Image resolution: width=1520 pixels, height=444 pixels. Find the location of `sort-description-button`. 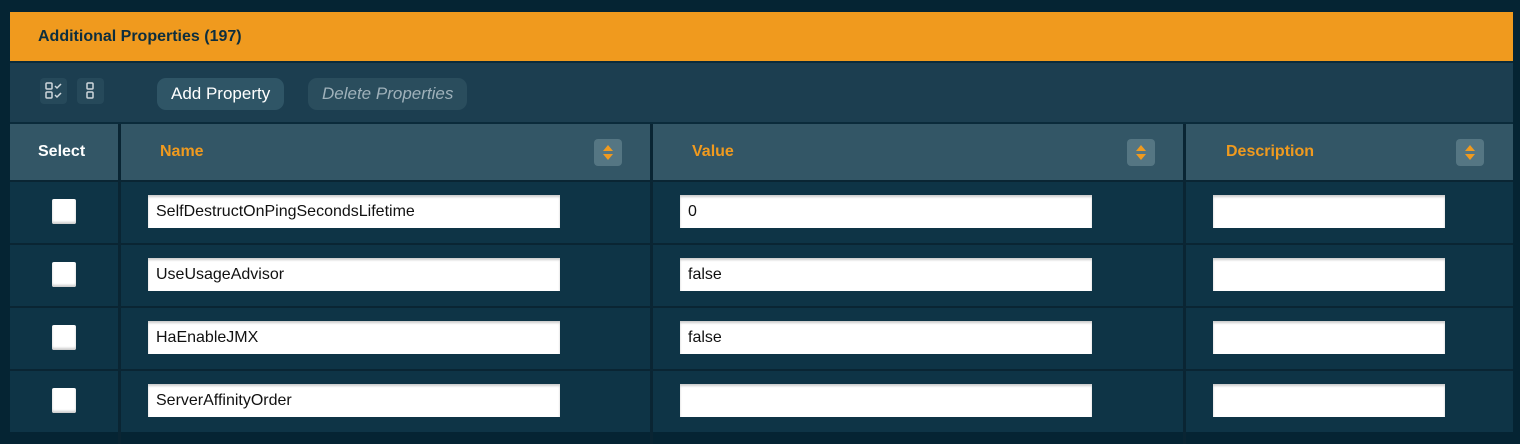

sort-description-button is located at coordinates (1470, 152).